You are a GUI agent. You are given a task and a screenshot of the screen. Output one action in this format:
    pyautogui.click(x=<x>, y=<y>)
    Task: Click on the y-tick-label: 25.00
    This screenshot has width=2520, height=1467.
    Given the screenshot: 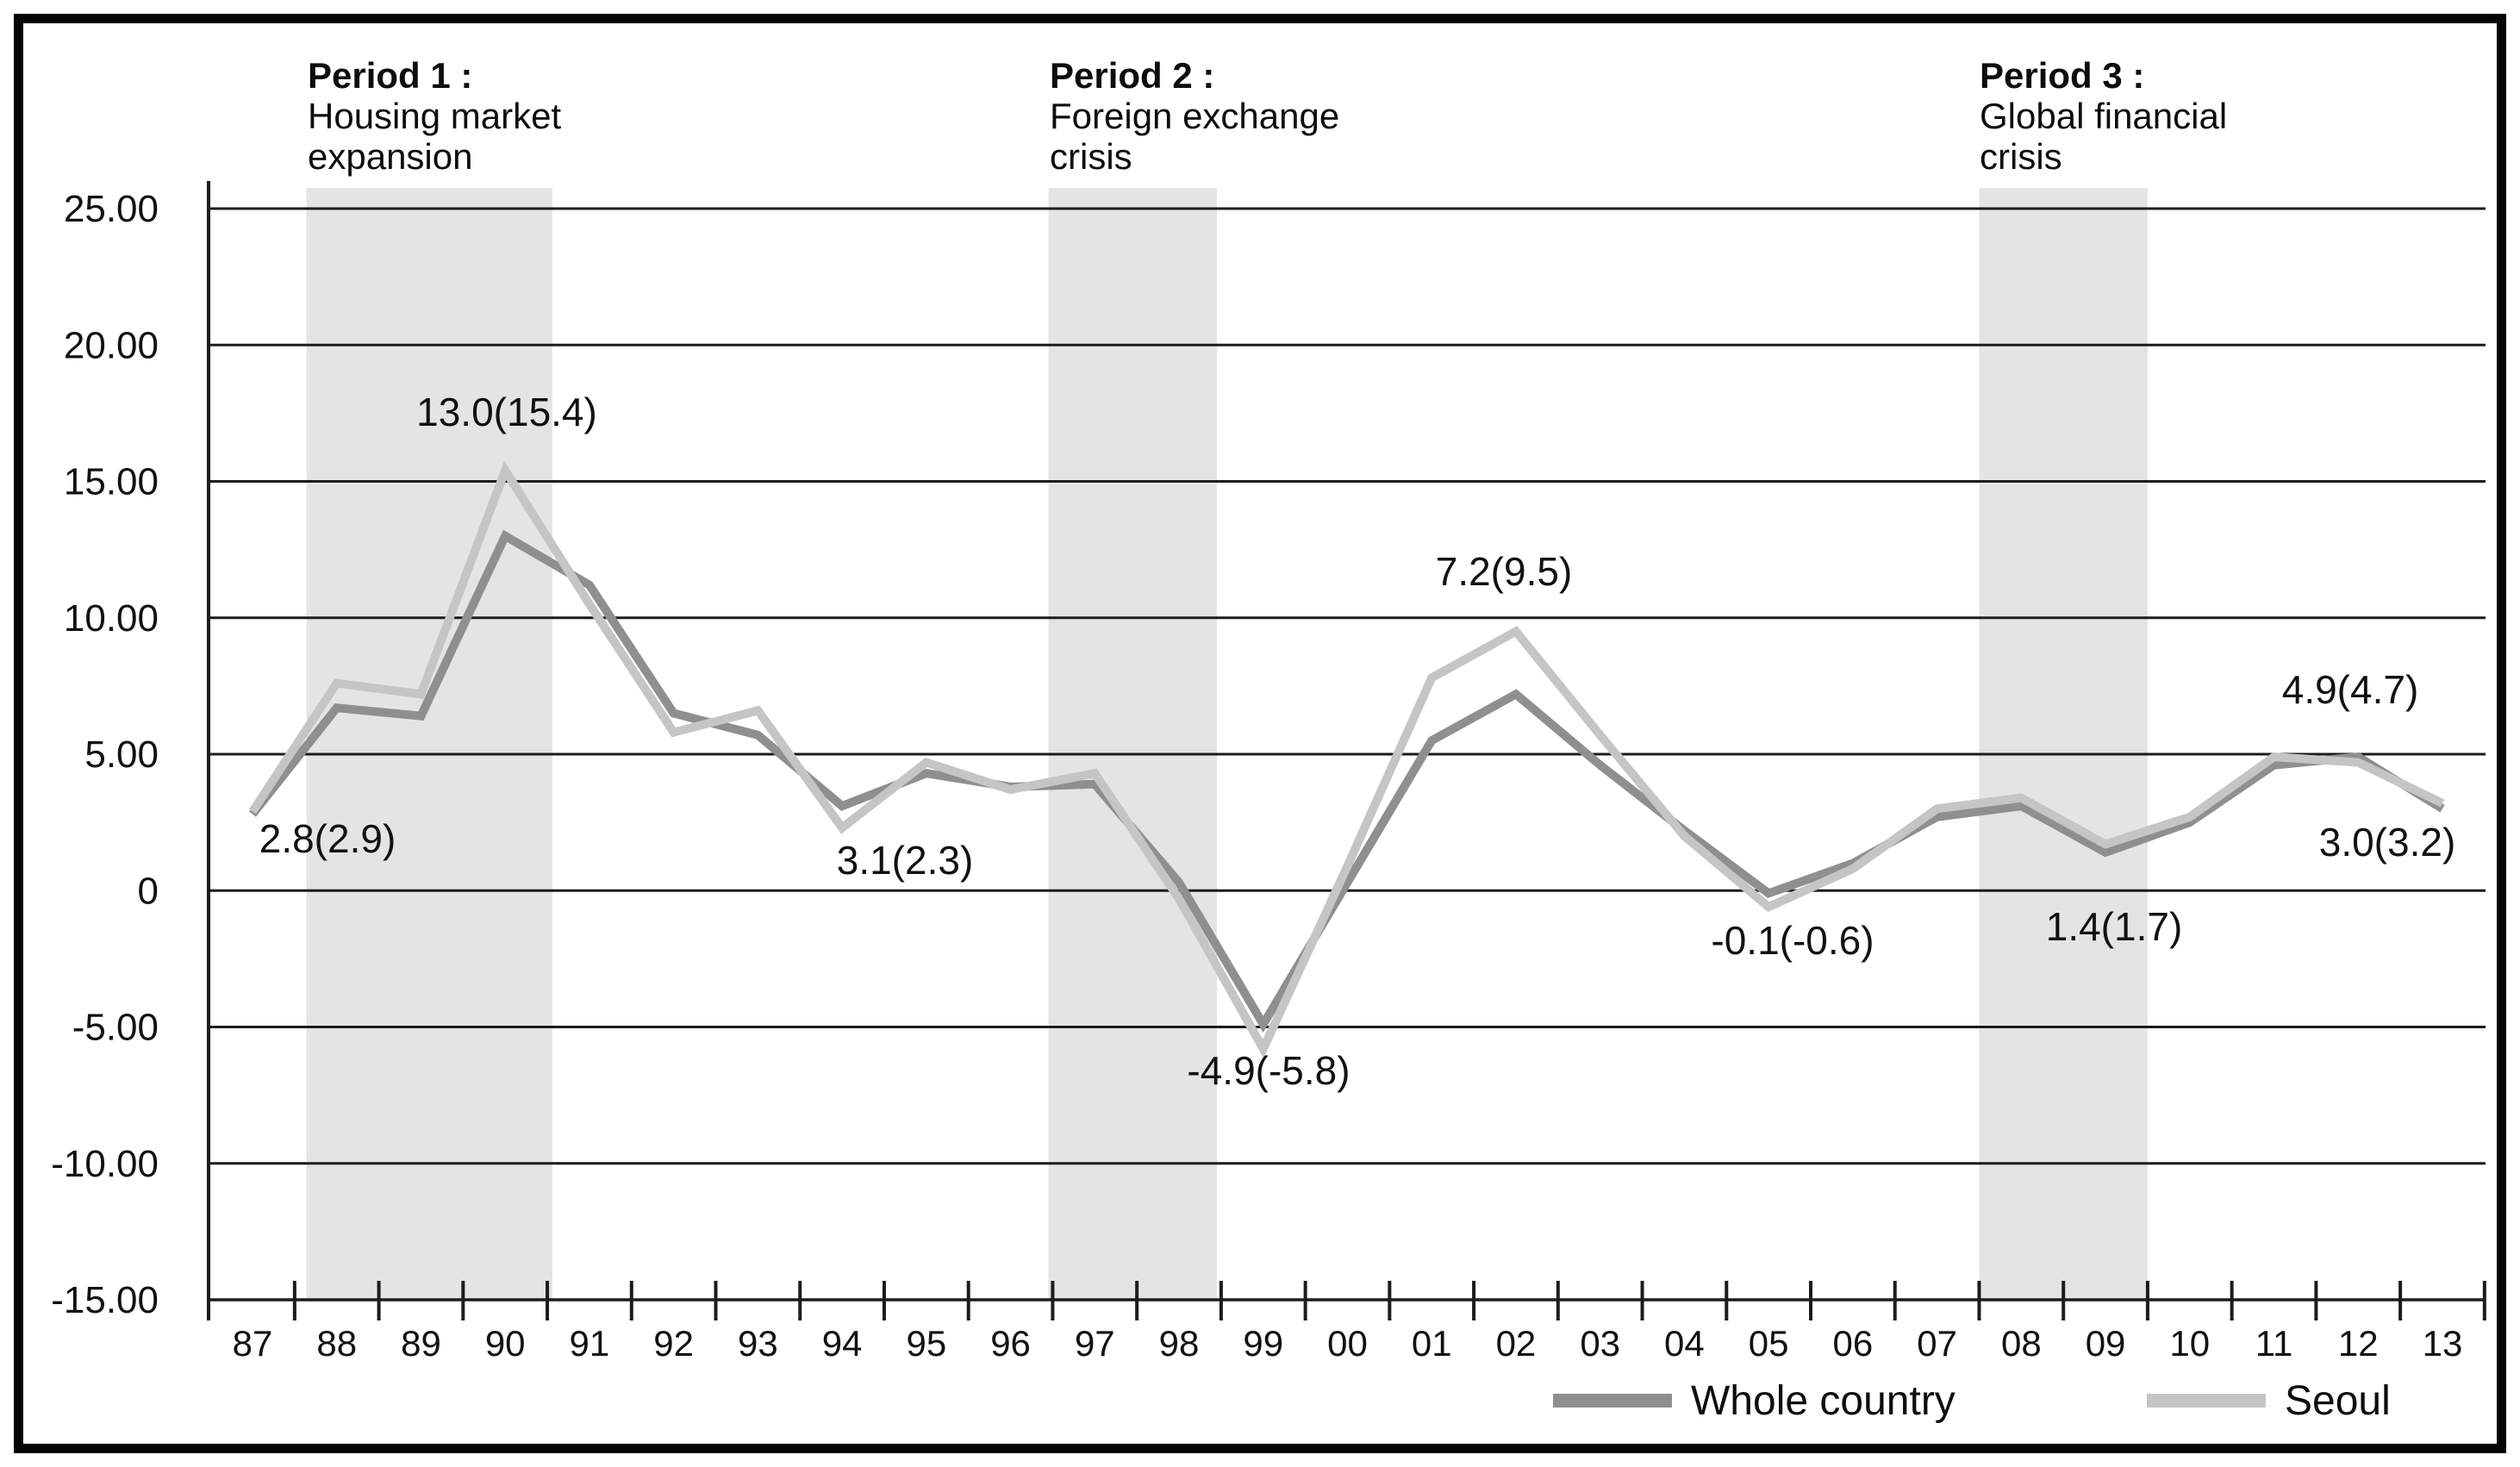 What is the action you would take?
    pyautogui.click(x=112, y=209)
    